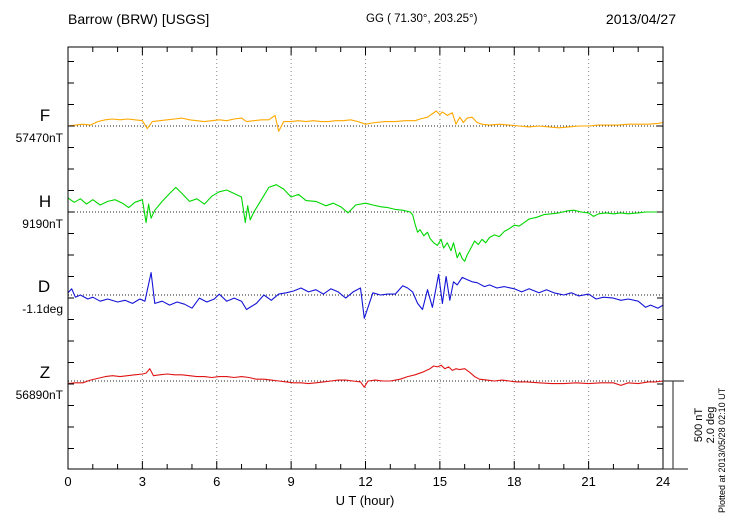 This screenshot has width=730, height=520. I want to click on x-tick-label-3: 3, so click(142, 481).